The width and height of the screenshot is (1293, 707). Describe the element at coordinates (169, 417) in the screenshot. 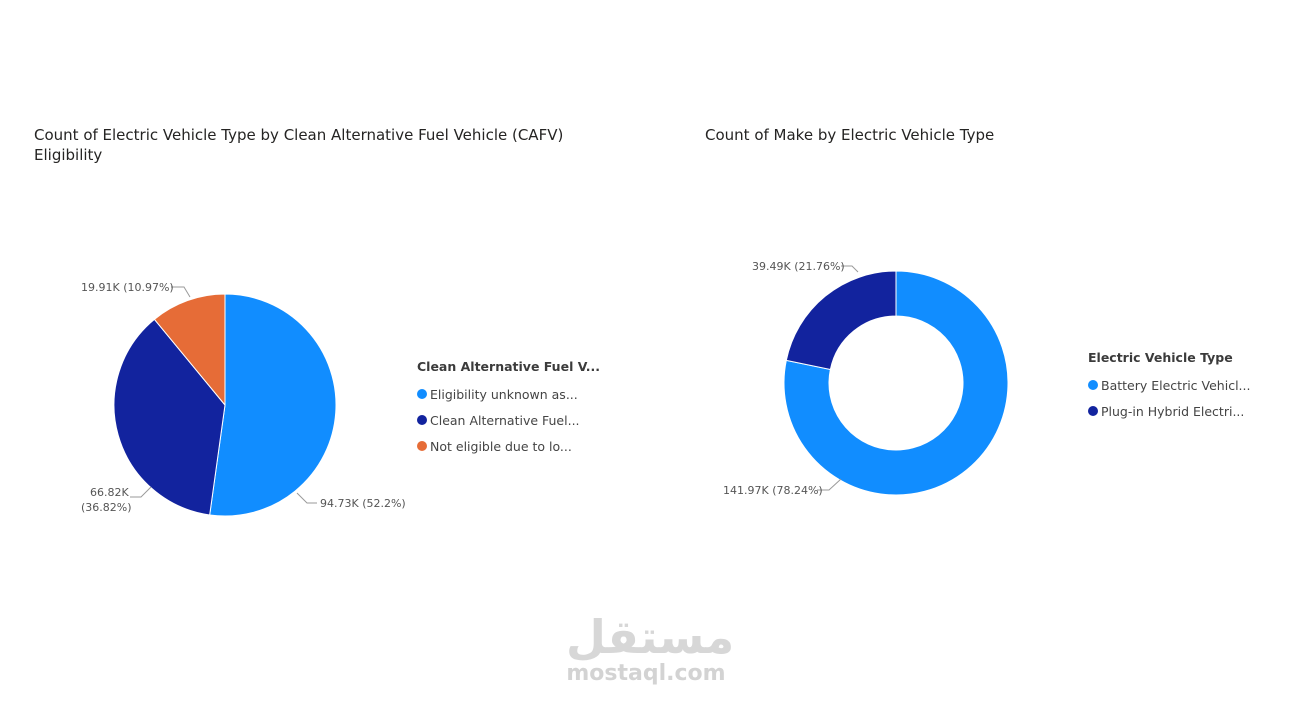

I see `pie-slice-clean-alternative-fuel` at that location.